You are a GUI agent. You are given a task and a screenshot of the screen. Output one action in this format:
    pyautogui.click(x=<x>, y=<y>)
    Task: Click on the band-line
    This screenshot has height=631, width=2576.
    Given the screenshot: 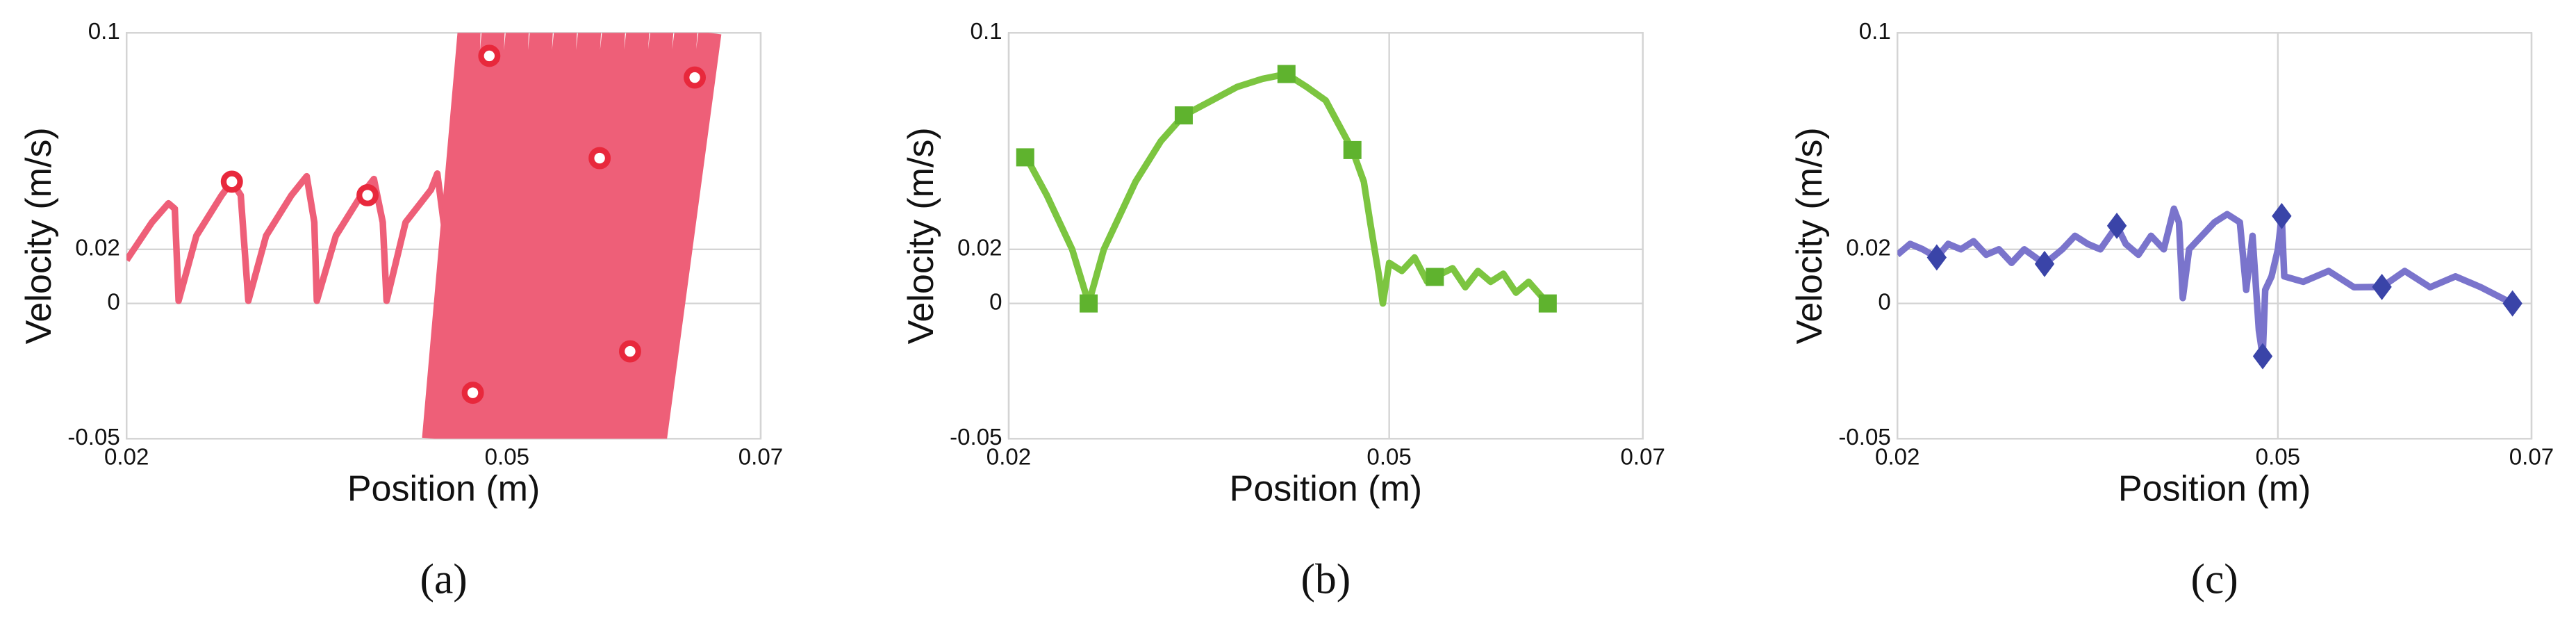 What is the action you would take?
    pyautogui.click(x=572, y=236)
    